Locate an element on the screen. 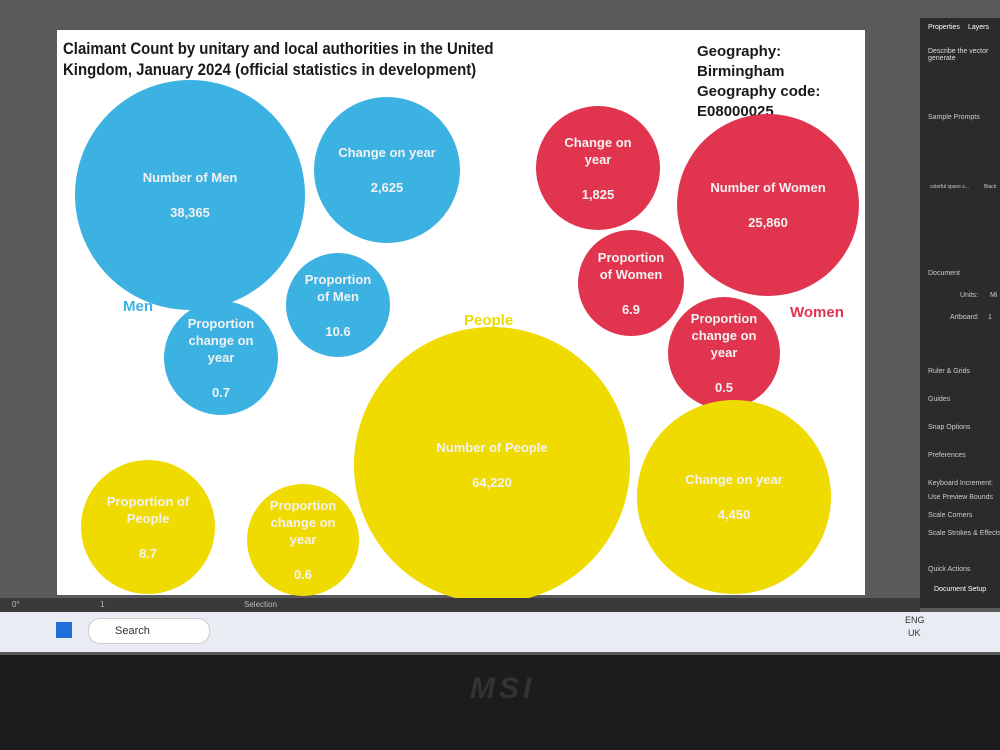 Image resolution: width=1000 pixels, height=750 pixels. bubble-value: 64,220 is located at coordinates (492, 482).